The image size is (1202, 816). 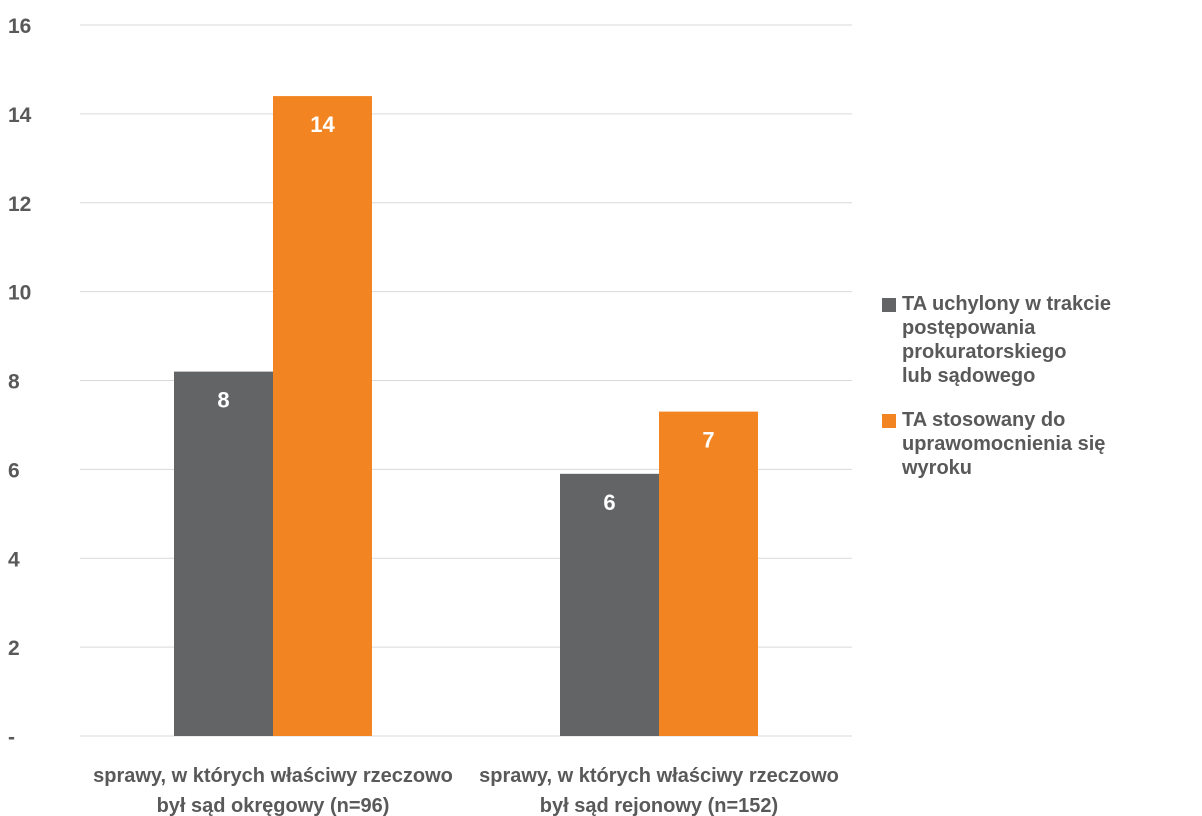 What do you see at coordinates (19, 204) in the screenshot?
I see `y-tick-label: 12` at bounding box center [19, 204].